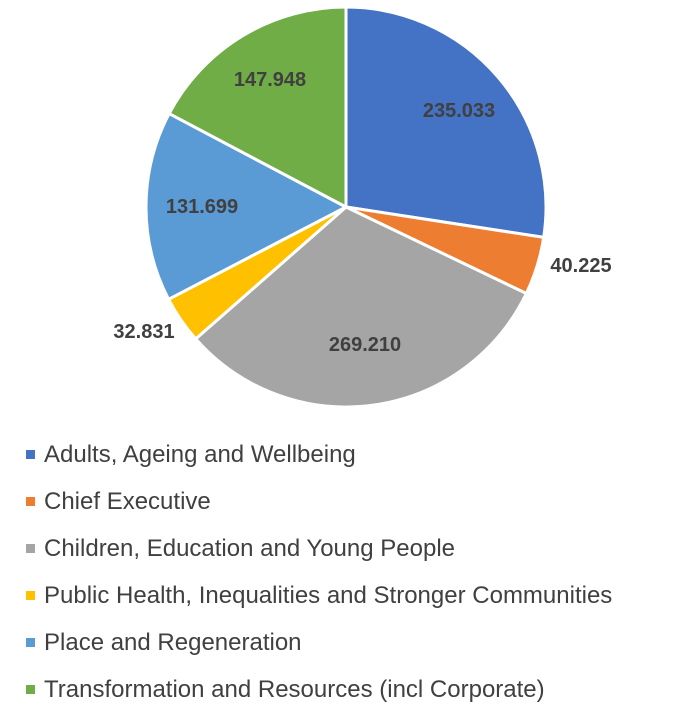  Describe the element at coordinates (319, 501) in the screenshot. I see `legend-item-chief-executive: Chief Executive` at that location.